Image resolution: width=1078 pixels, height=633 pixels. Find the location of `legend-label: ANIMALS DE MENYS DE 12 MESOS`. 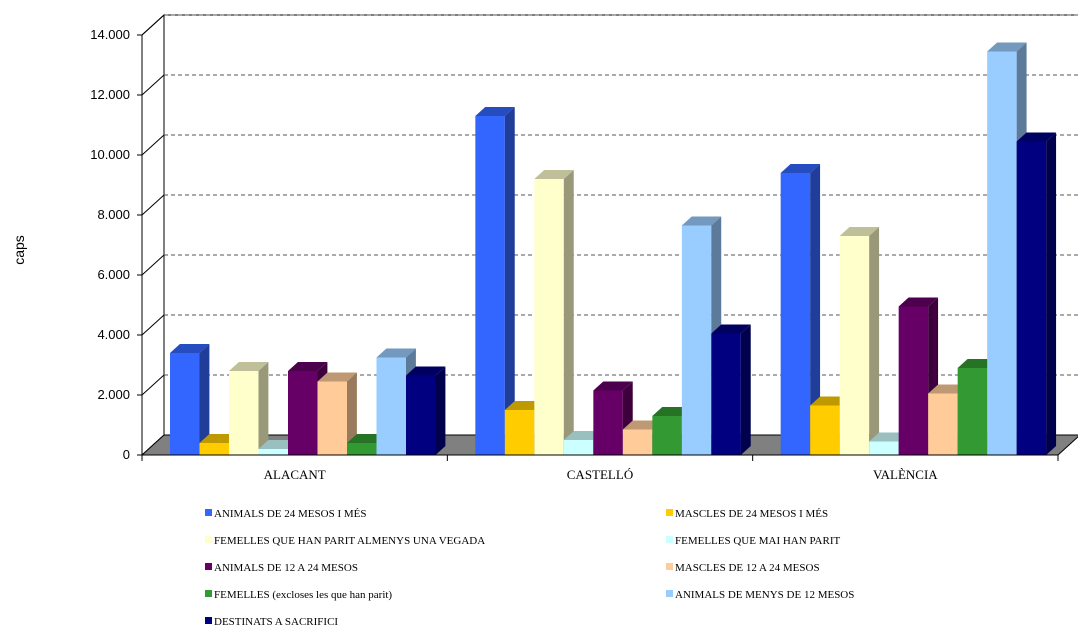

legend-label: ANIMALS DE MENYS DE 12 MESOS is located at coordinates (764, 595).